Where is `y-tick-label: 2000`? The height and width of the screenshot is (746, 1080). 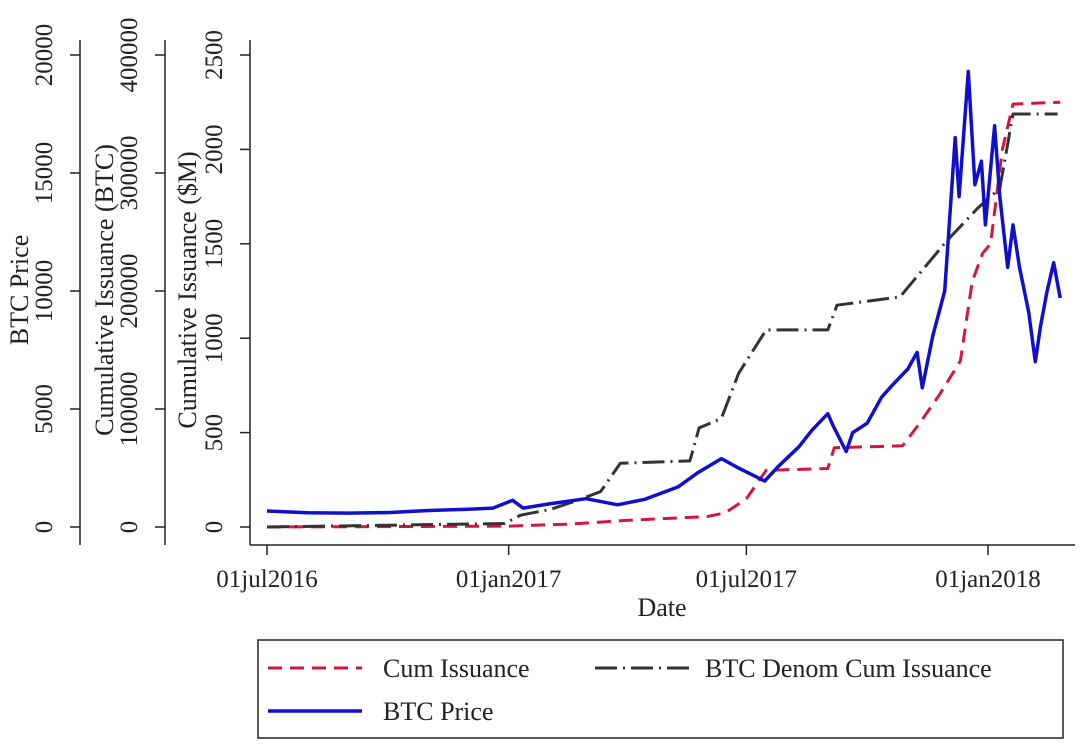 y-tick-label: 2000 is located at coordinates (214, 149).